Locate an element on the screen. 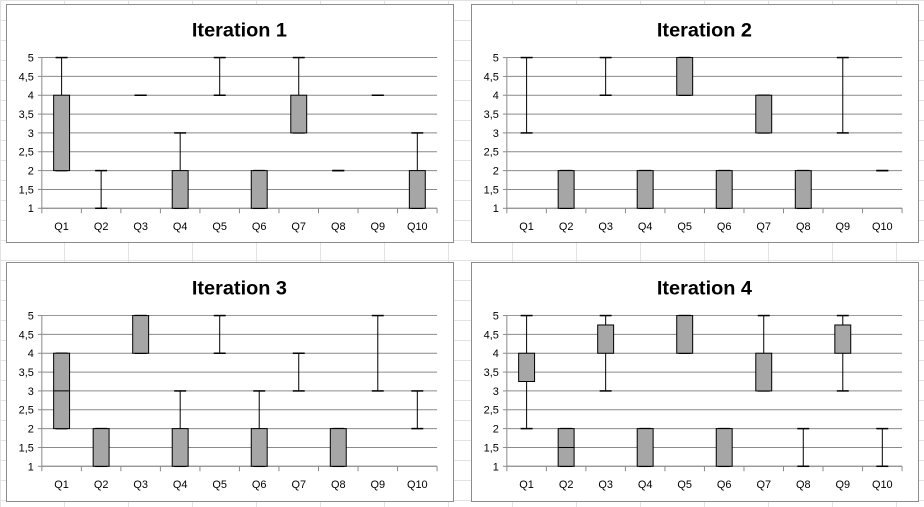 The image size is (924, 507). chart-title: Iteration 4 is located at coordinates (704, 289).